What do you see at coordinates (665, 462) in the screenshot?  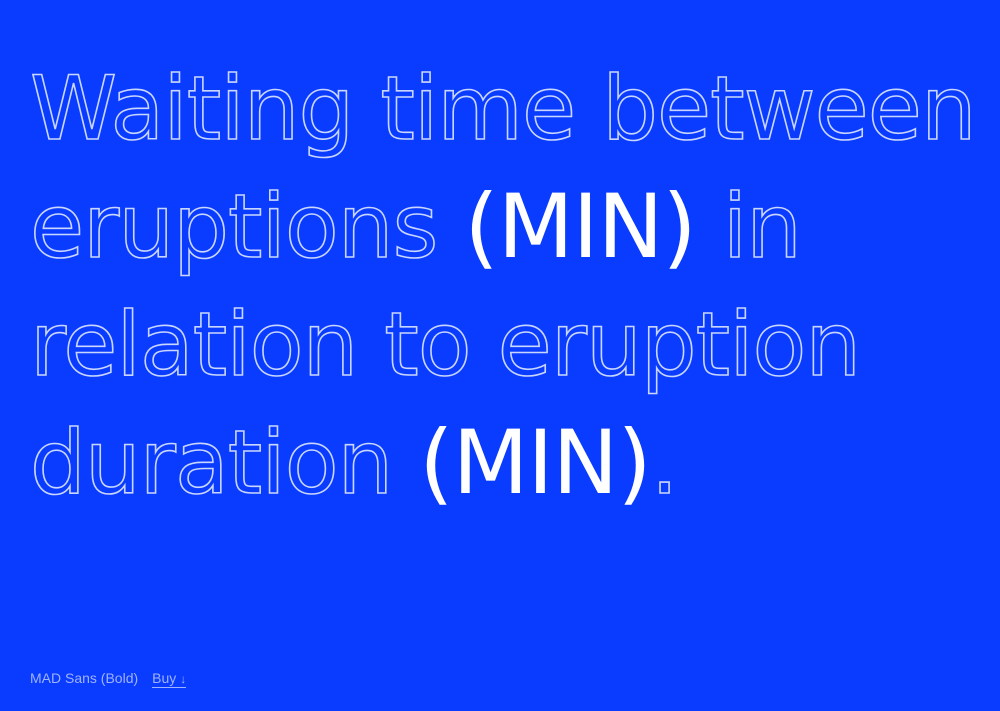 I see `specimen-period: .` at bounding box center [665, 462].